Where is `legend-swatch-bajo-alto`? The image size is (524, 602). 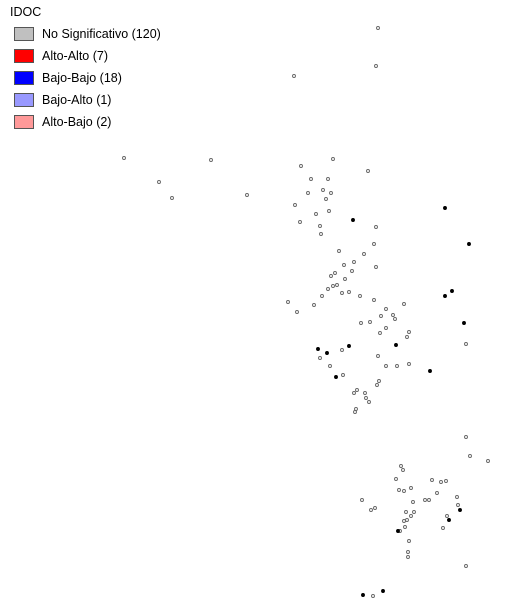 legend-swatch-bajo-alto is located at coordinates (24, 99).